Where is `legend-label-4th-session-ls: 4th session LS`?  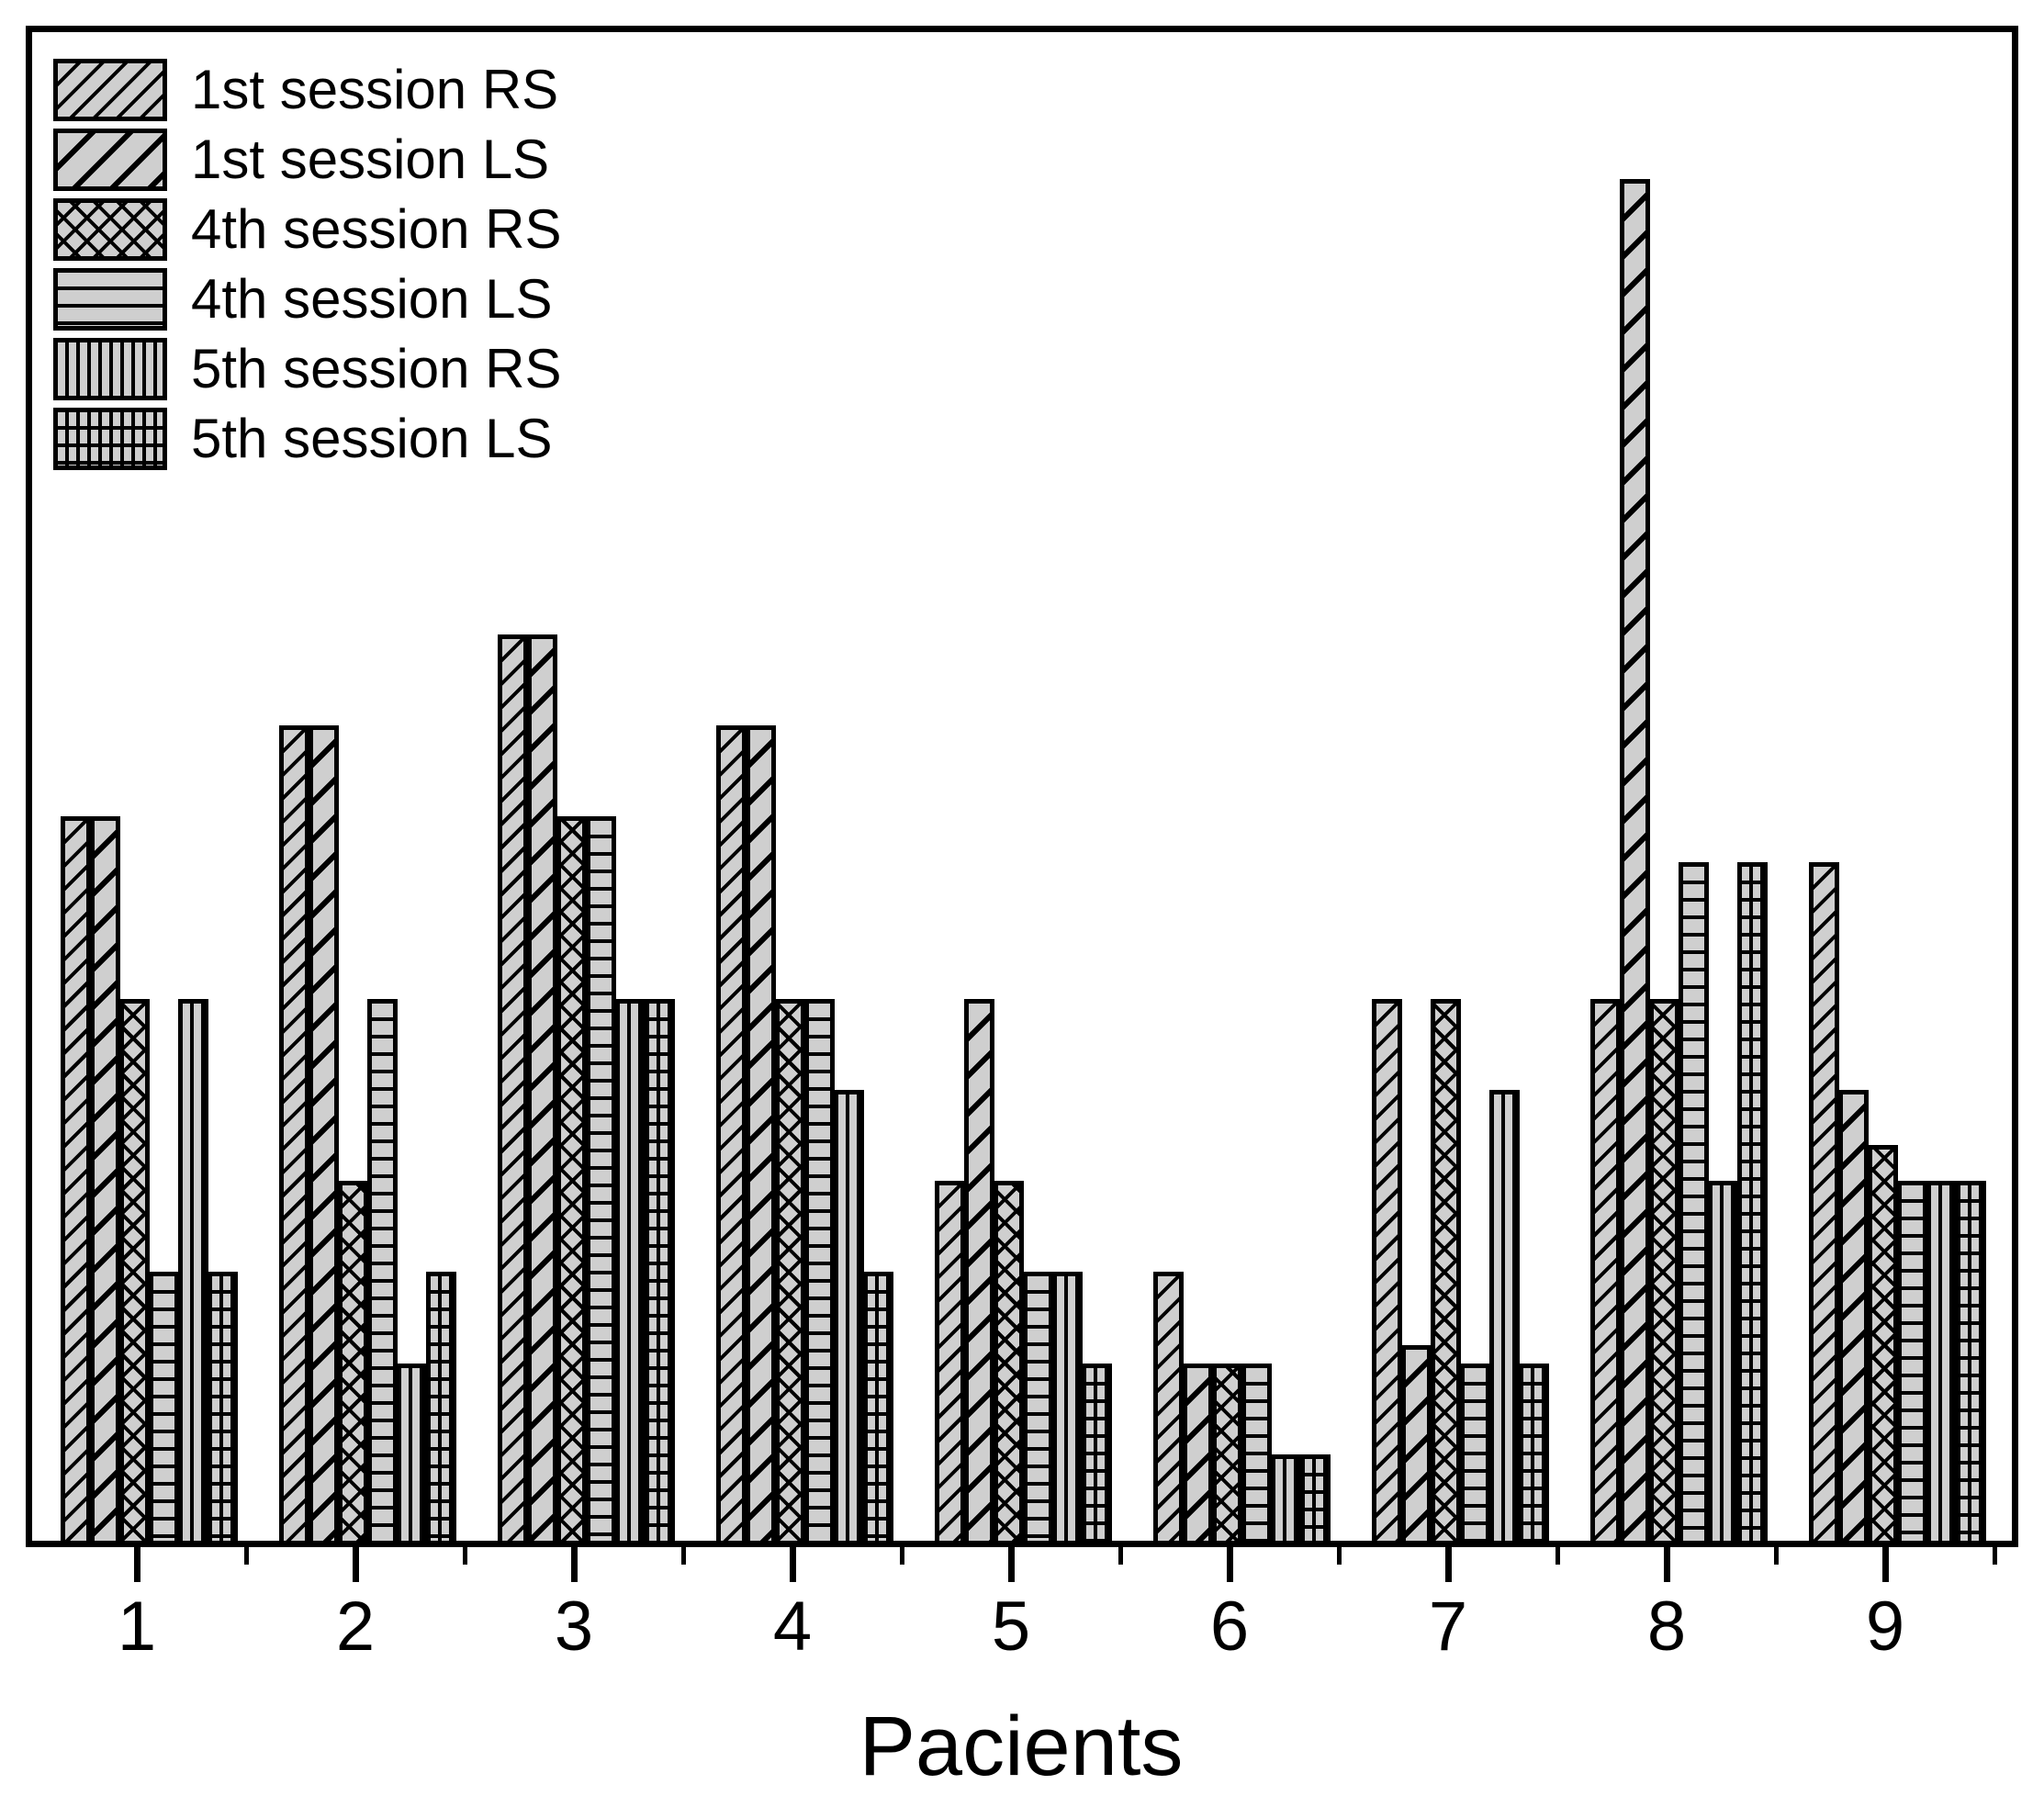 legend-label-4th-session-ls: 4th session LS is located at coordinates (372, 299).